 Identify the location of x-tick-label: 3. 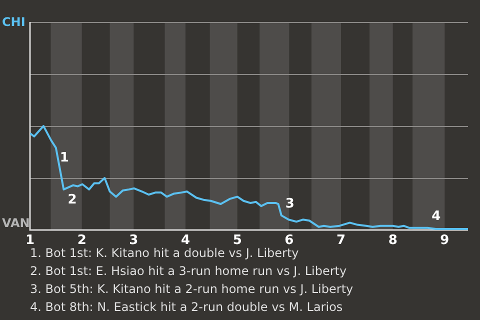
(133, 240).